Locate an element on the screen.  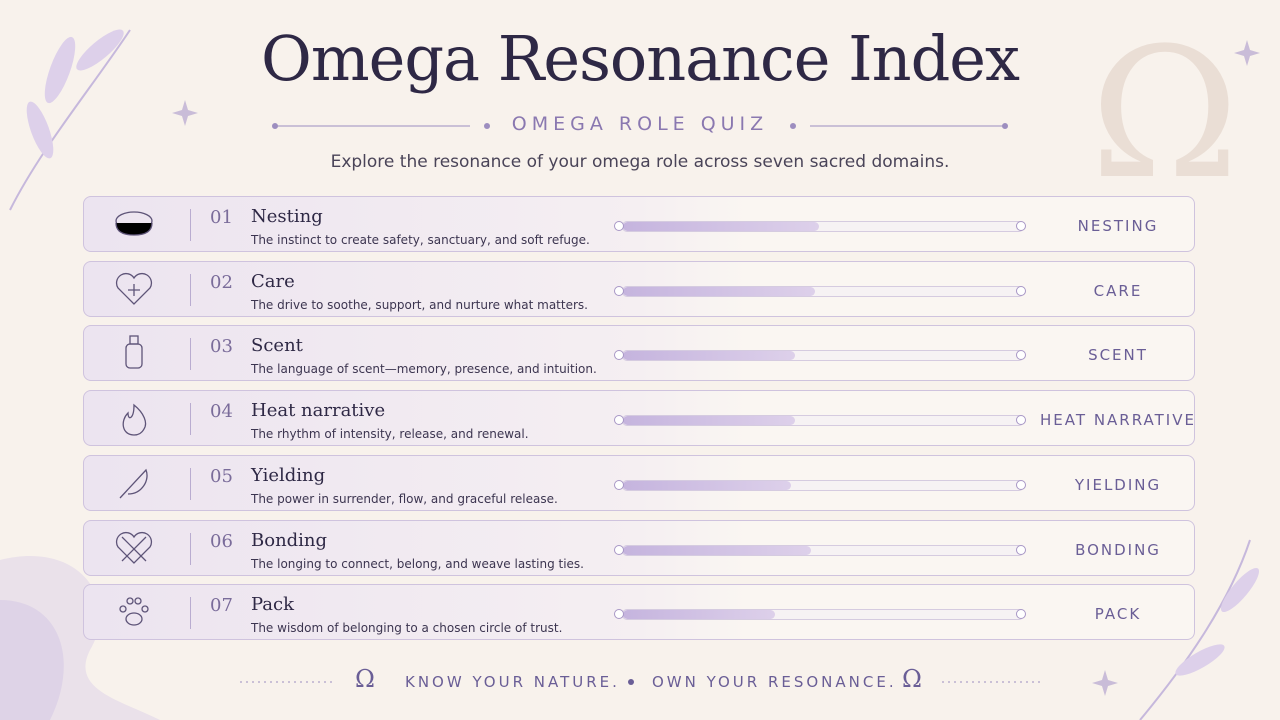
row-label: BONDING is located at coordinates (1118, 549).